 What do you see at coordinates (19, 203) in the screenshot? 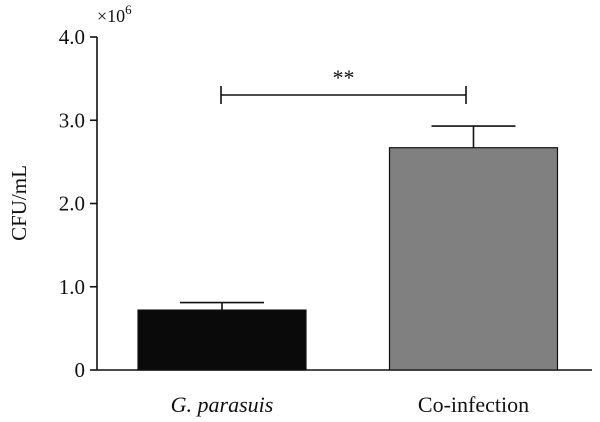
I see `y-axis-label: CFU/mL` at bounding box center [19, 203].